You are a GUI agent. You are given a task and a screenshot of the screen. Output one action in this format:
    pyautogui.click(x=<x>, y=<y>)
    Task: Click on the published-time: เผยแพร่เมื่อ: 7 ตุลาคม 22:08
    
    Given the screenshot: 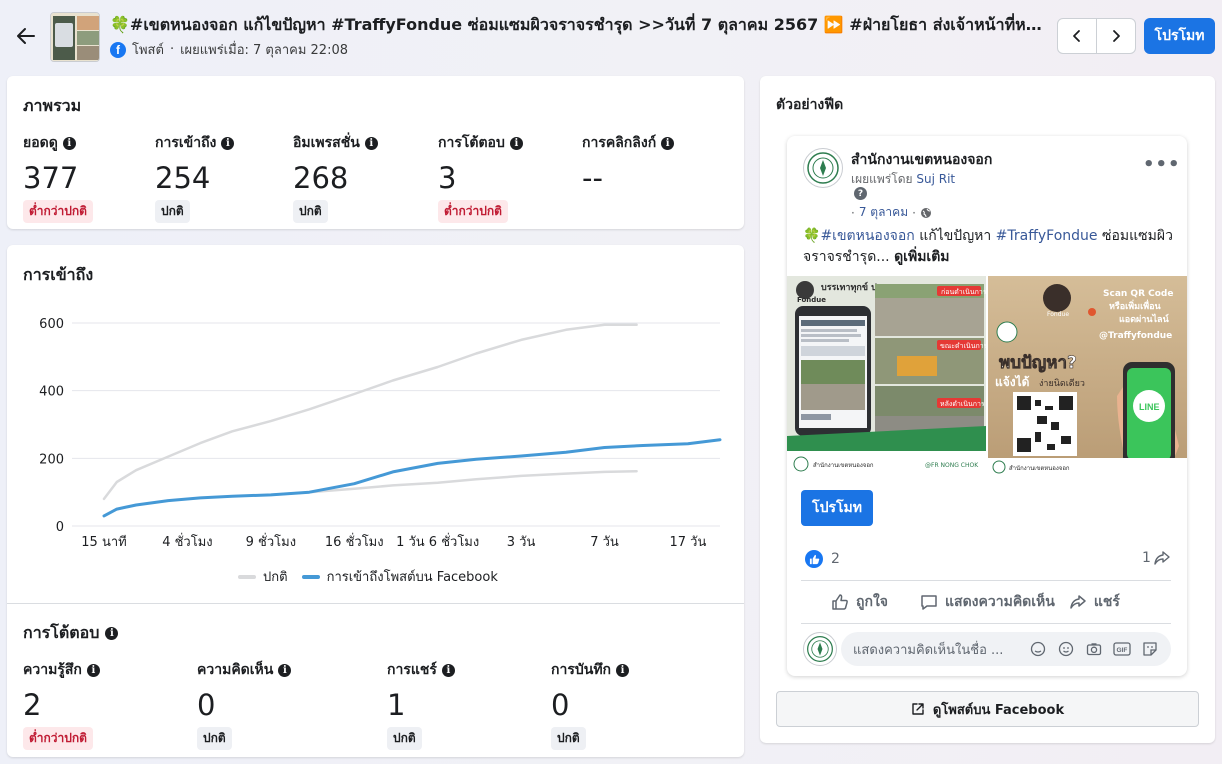 What is the action you would take?
    pyautogui.click(x=264, y=50)
    